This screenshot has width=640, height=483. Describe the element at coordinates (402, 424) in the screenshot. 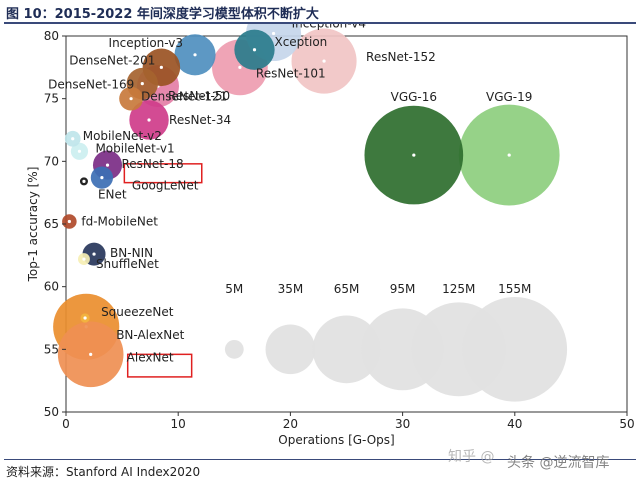

I see `x-tick-label: 30` at that location.